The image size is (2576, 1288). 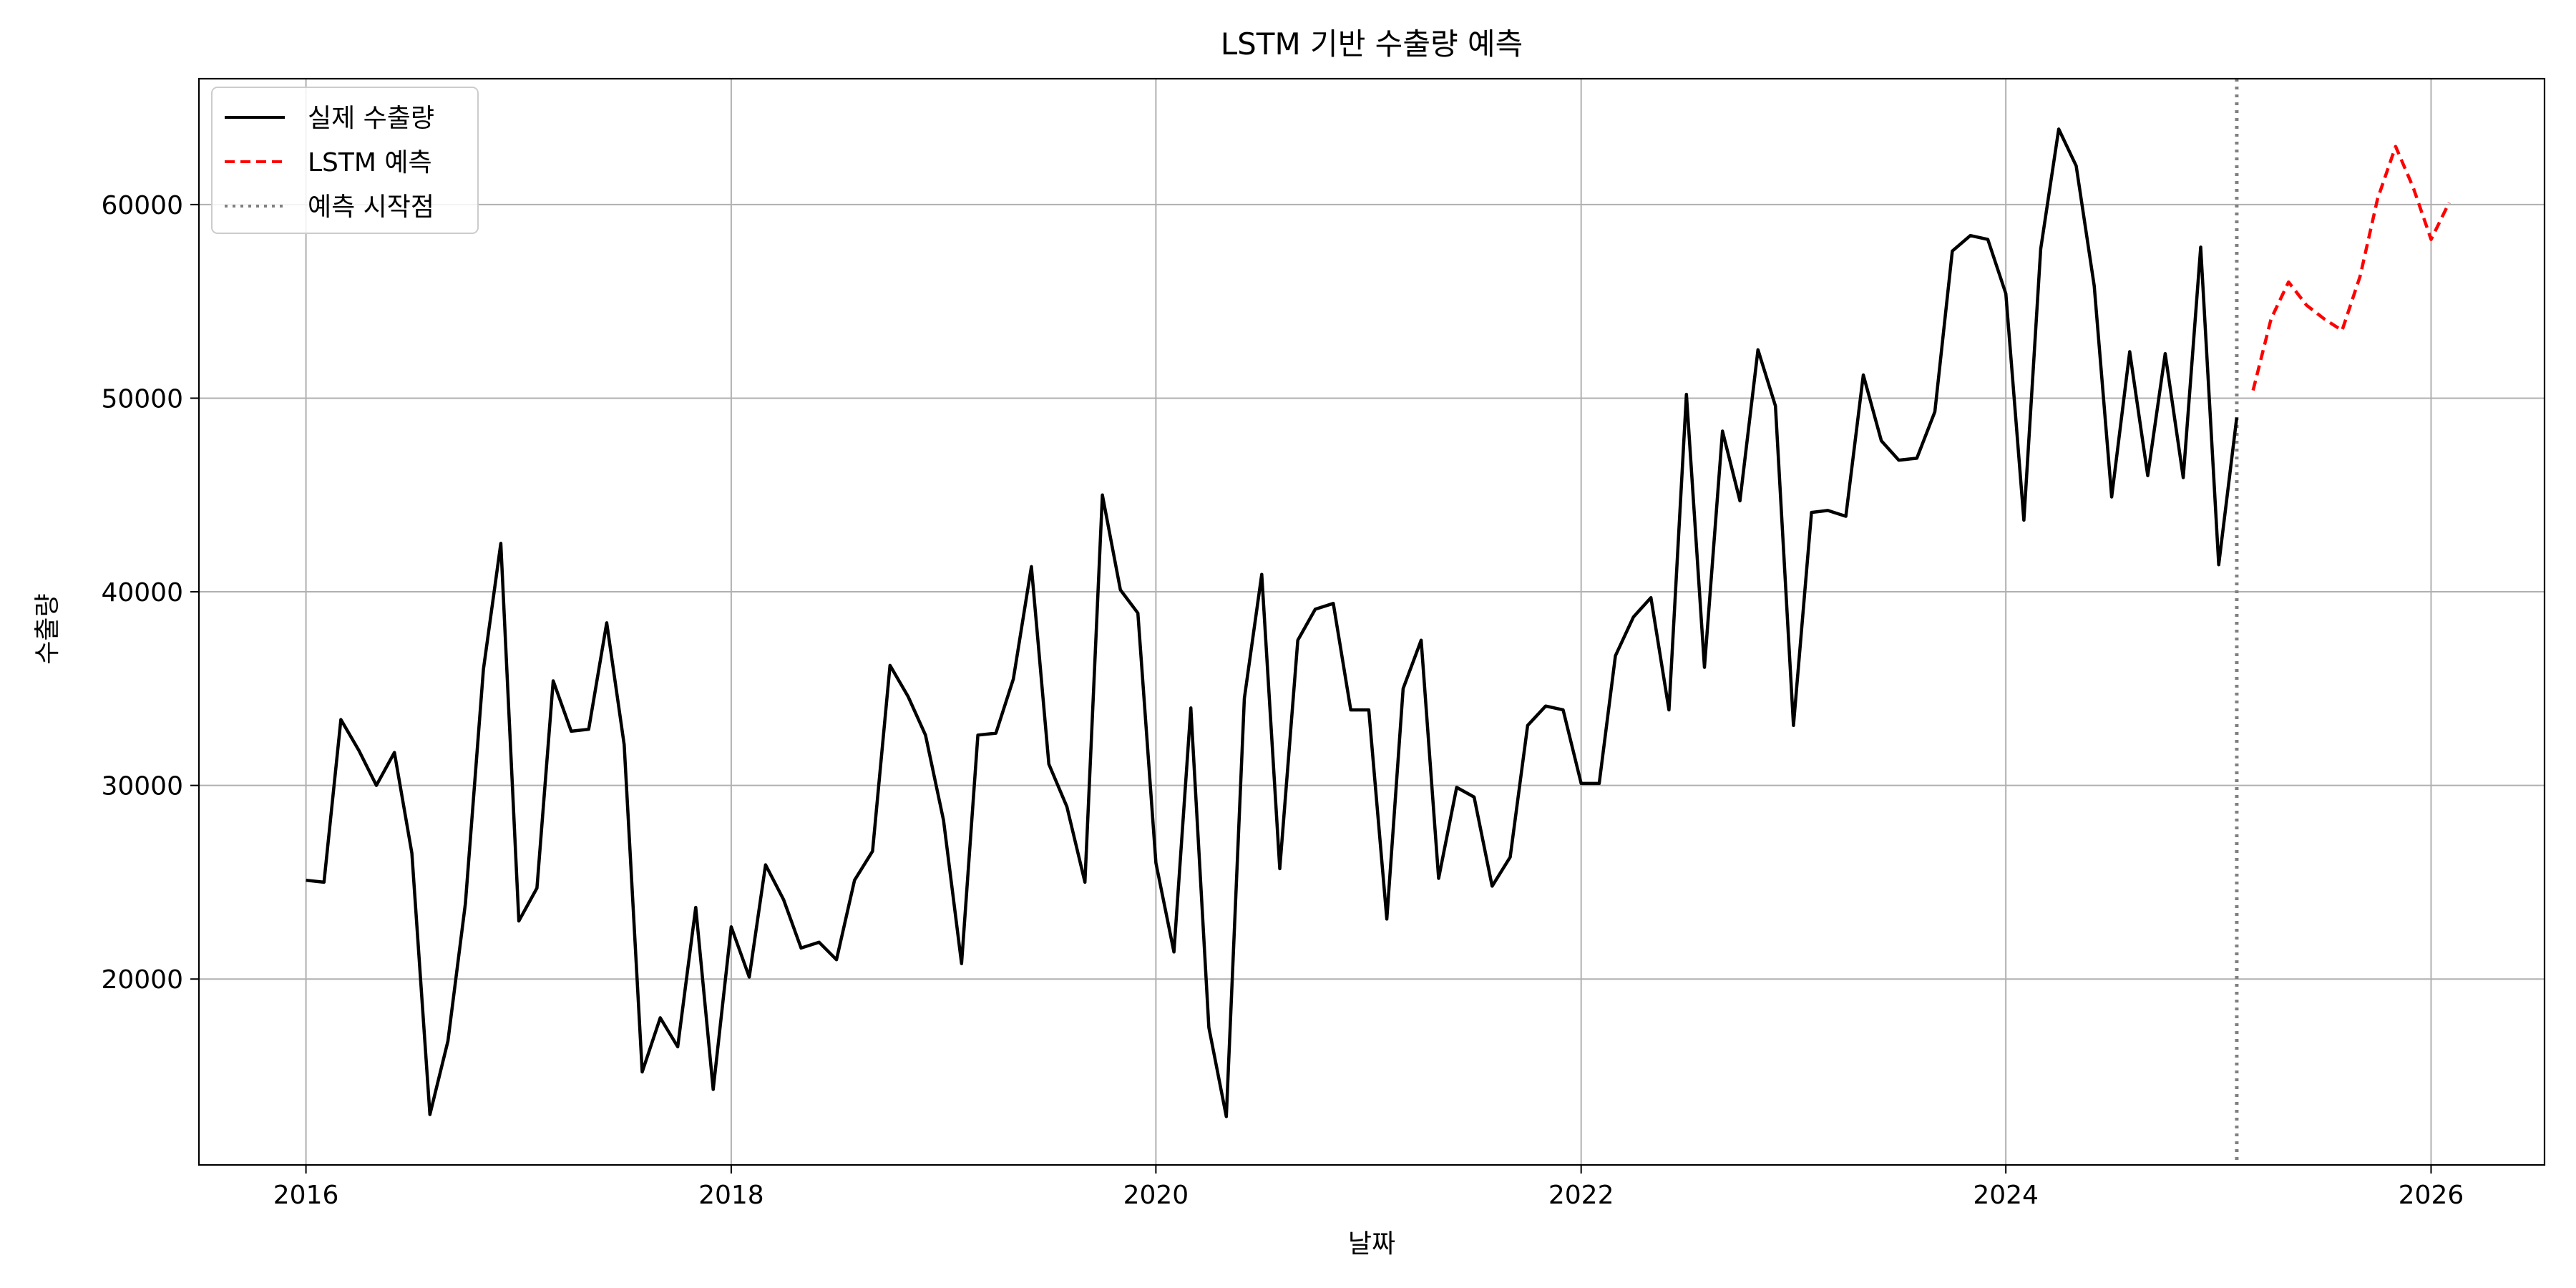 I want to click on x-tick-label: 2016, so click(x=306, y=1195).